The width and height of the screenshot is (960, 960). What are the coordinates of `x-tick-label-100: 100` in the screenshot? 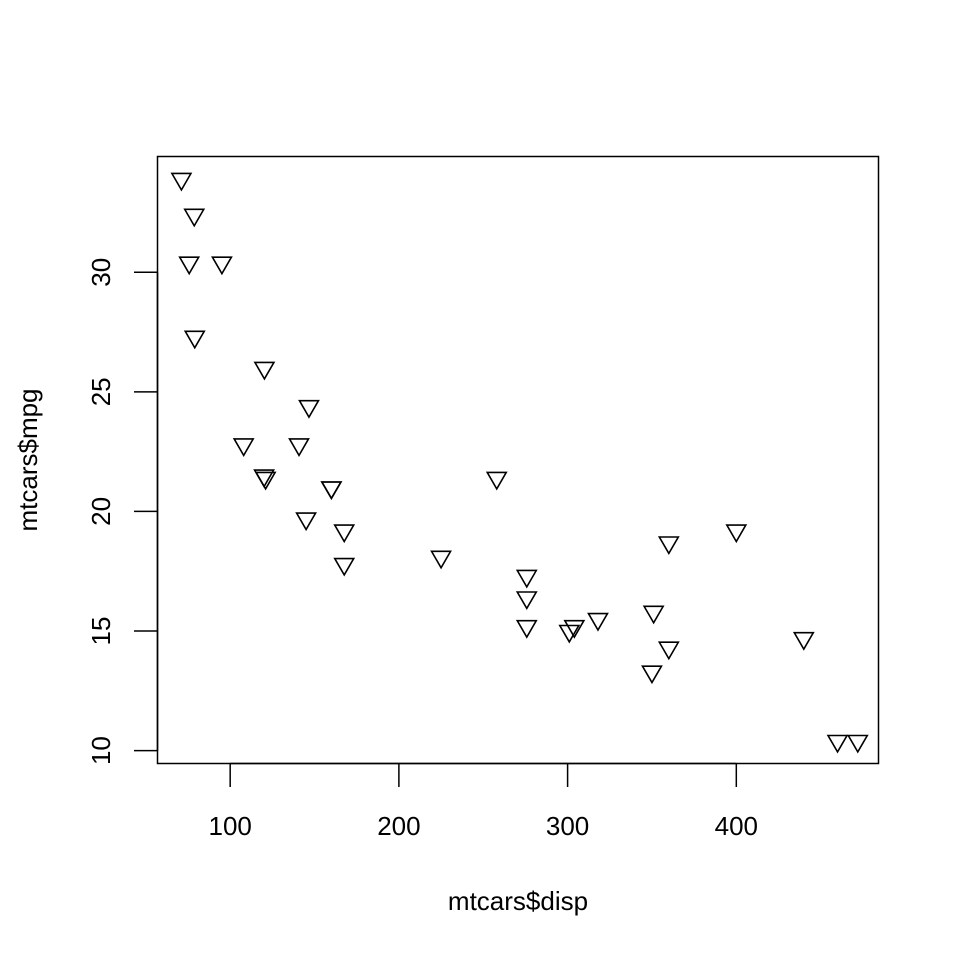 It's located at (229, 826).